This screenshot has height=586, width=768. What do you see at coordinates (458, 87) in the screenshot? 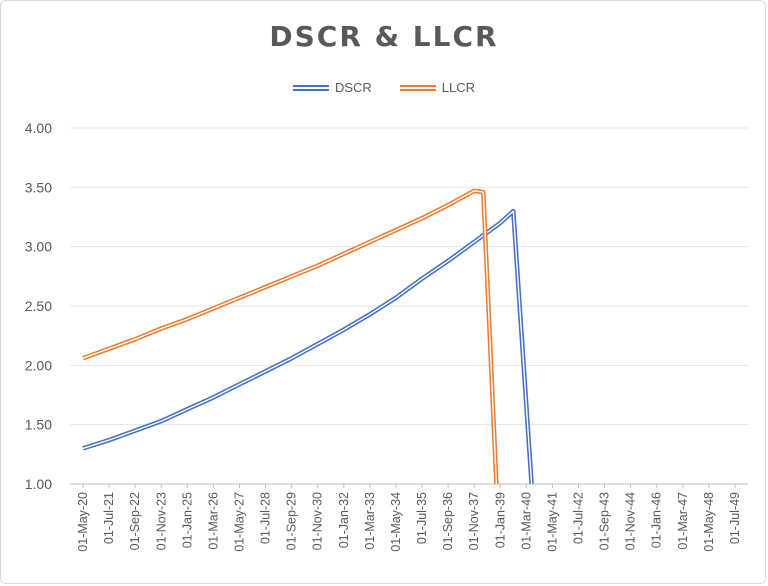
I see `legend-label-llcr: LLCR` at bounding box center [458, 87].